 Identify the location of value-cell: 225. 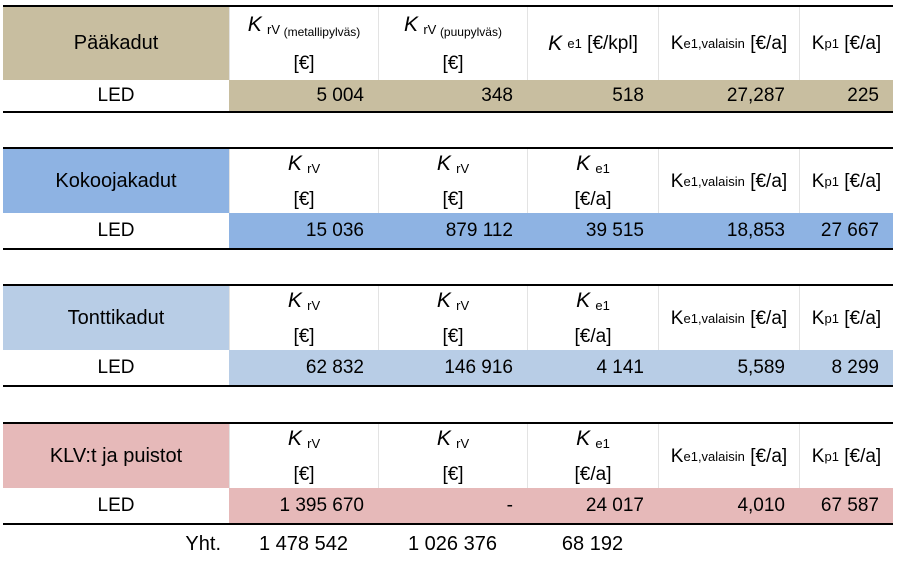
(863, 95).